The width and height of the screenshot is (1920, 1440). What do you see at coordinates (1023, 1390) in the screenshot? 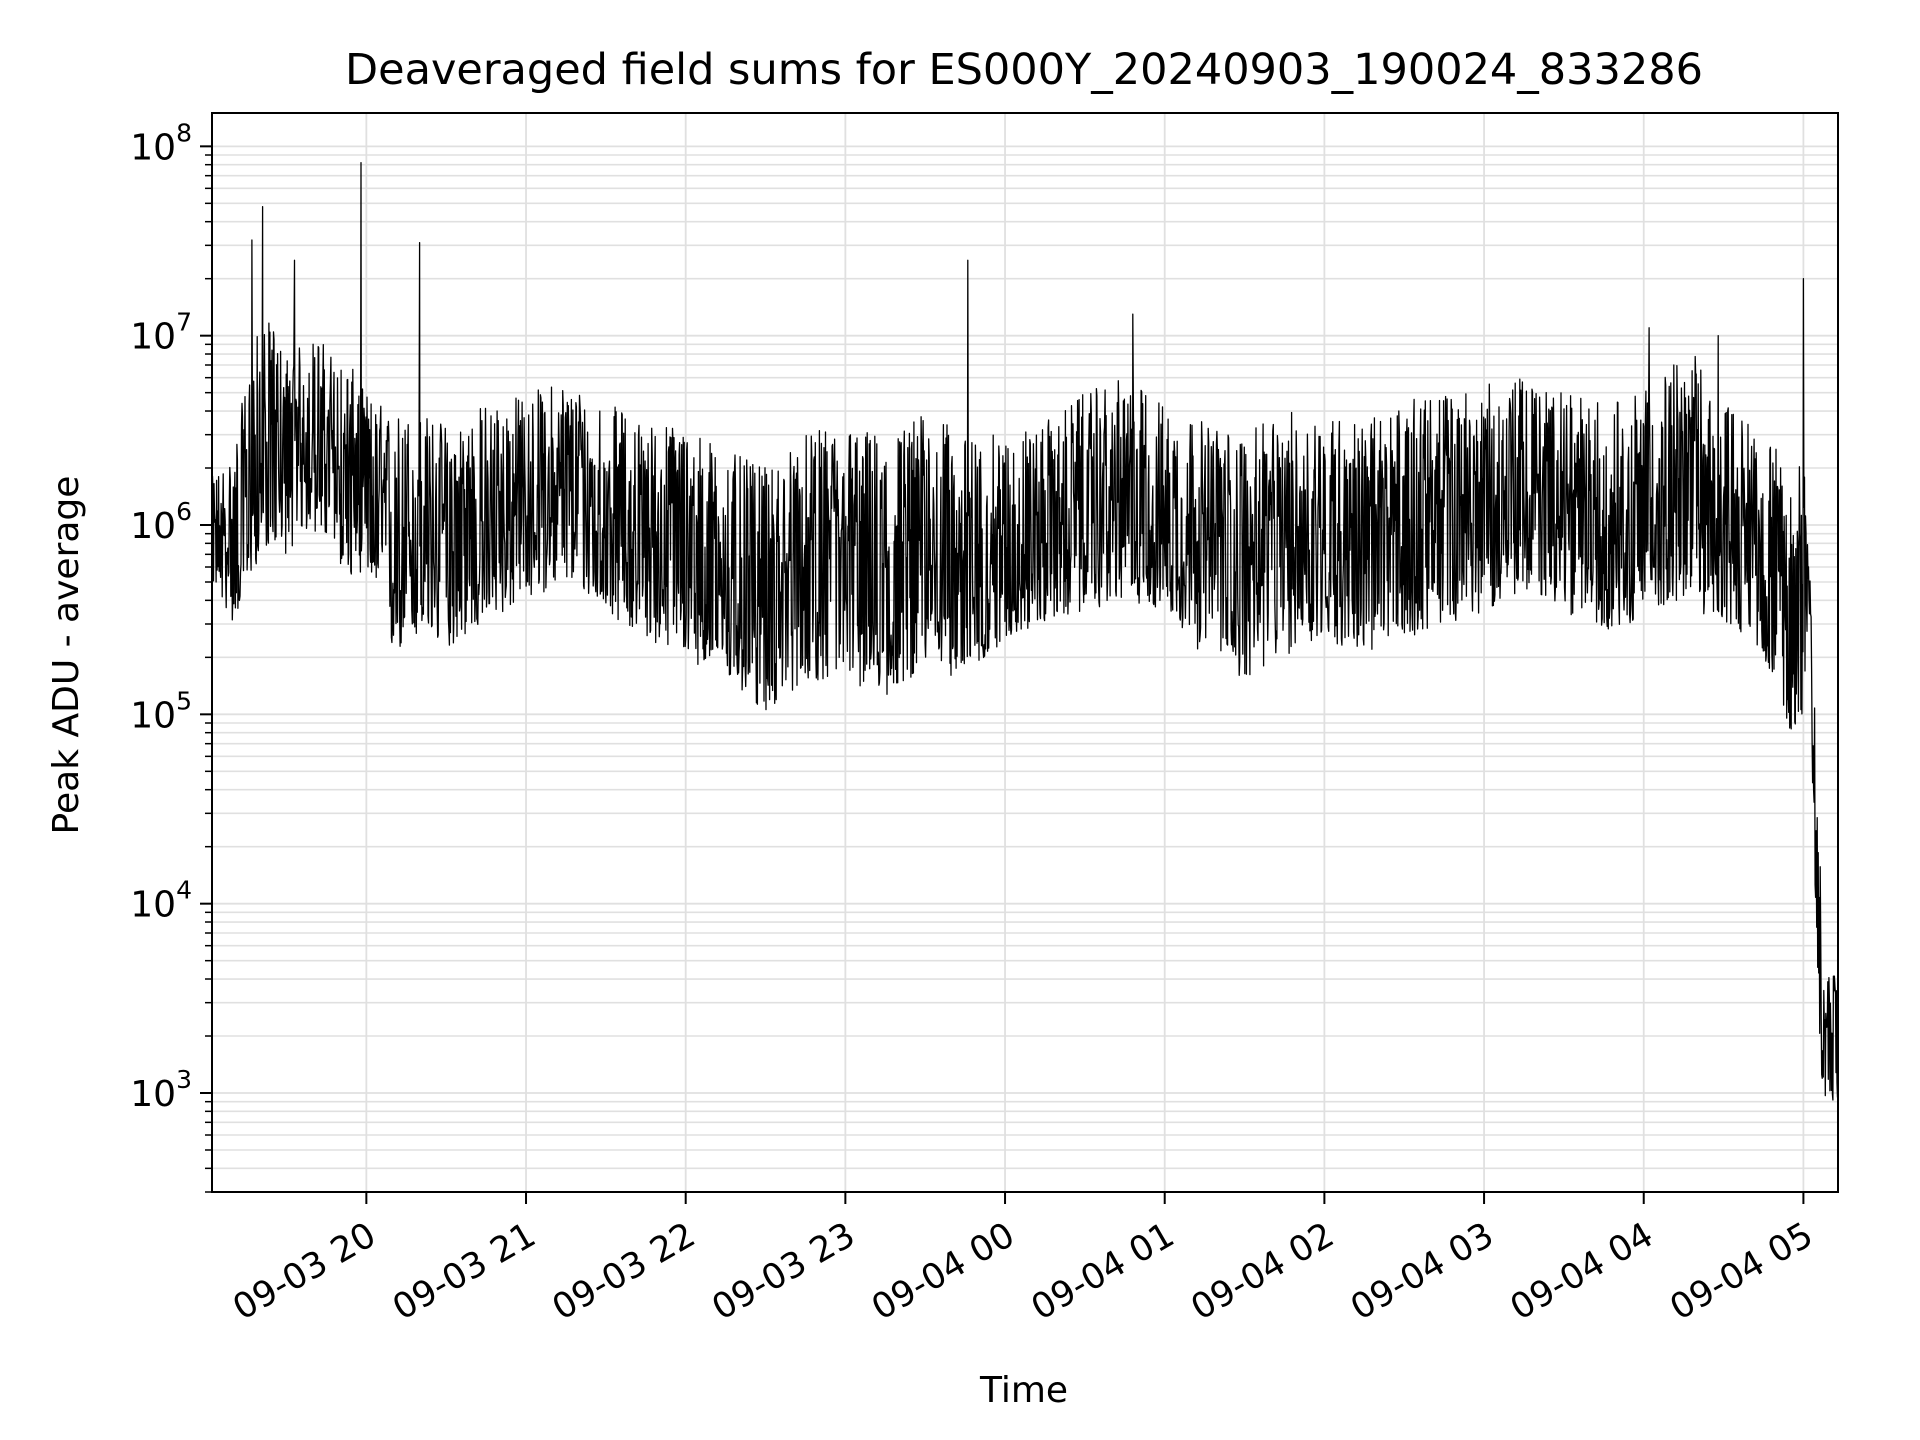
I see `x-axis-label: Time` at bounding box center [1023, 1390].